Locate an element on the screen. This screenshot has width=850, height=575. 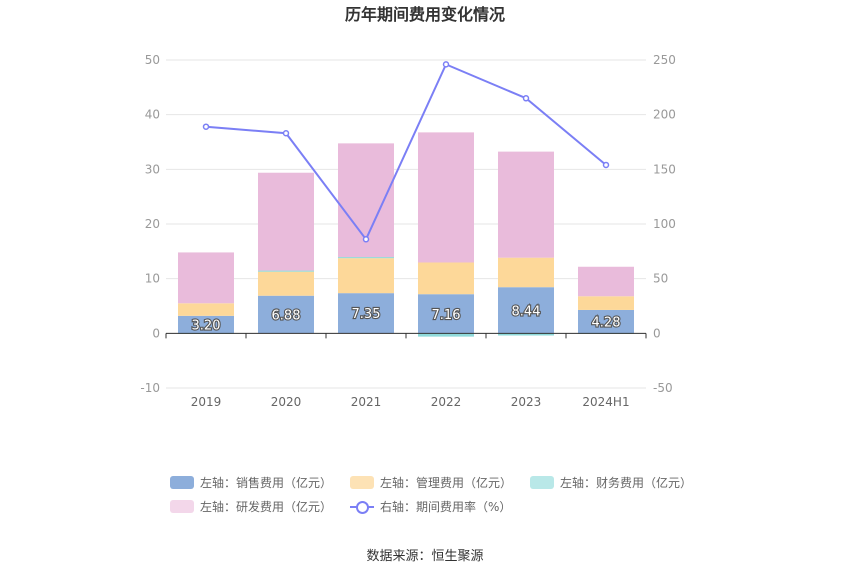
legend-item-rnd: 左轴：研发费用（亿元） is located at coordinates (251, 506).